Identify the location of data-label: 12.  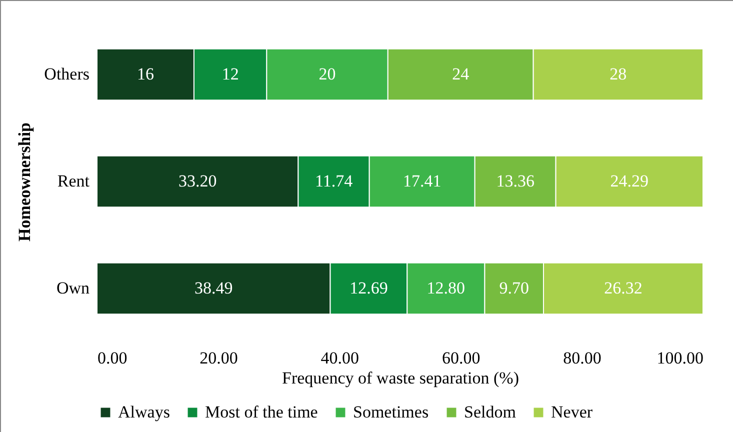
(230, 74).